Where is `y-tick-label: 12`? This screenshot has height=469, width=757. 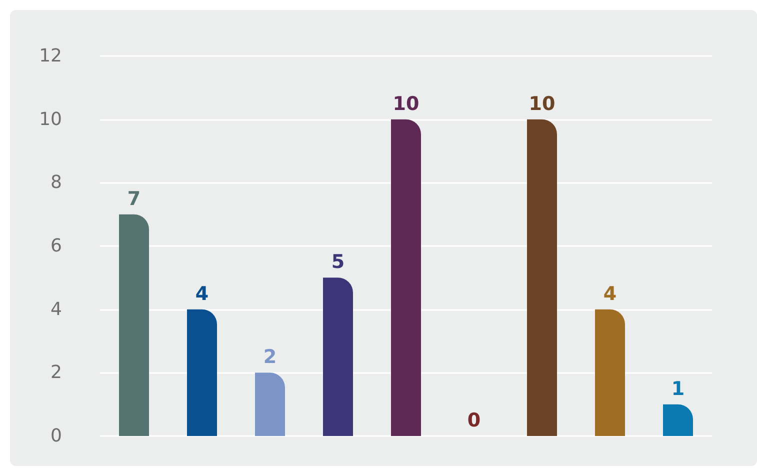 y-tick-label: 12 is located at coordinates (50, 56).